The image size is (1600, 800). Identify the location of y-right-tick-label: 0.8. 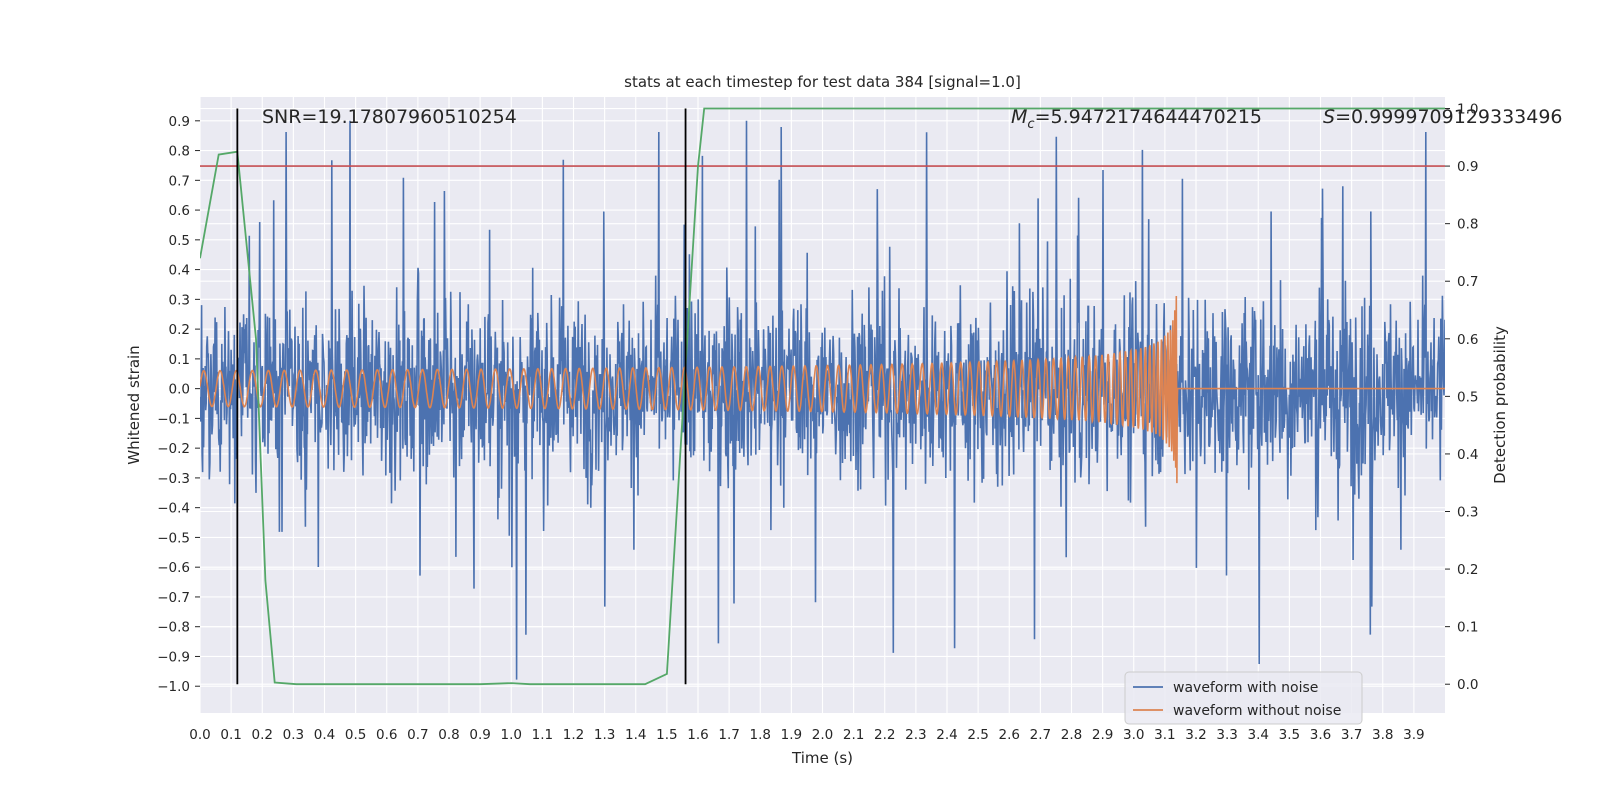
(1467, 225).